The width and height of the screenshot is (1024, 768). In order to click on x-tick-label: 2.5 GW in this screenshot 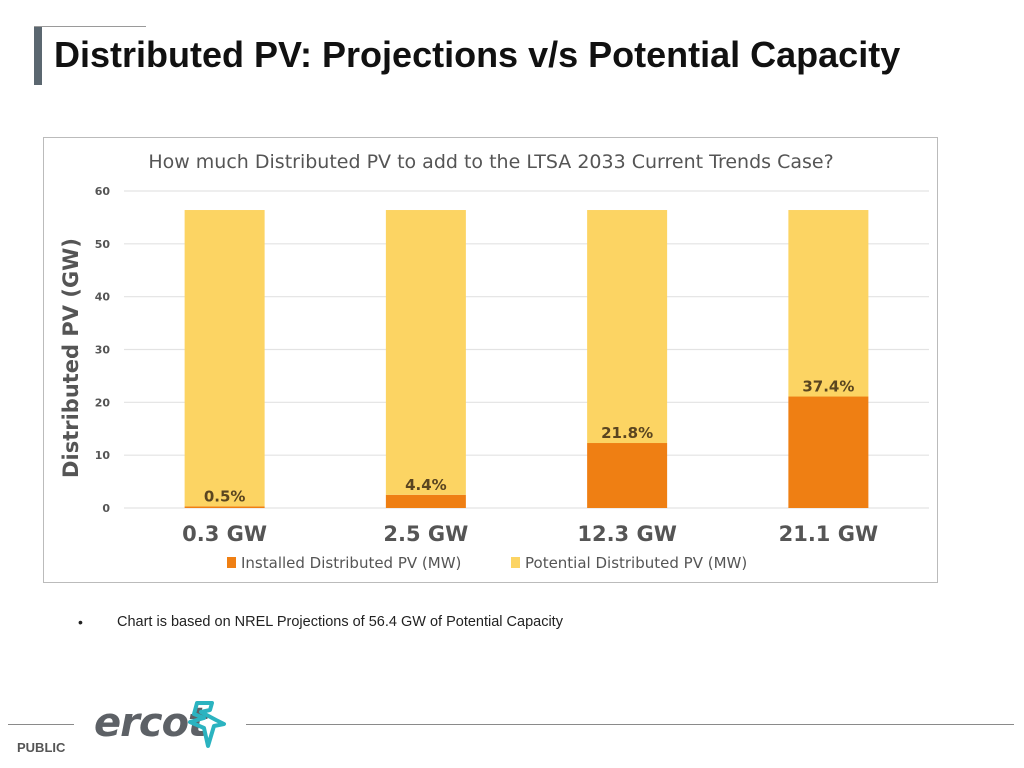, I will do `click(425, 534)`.